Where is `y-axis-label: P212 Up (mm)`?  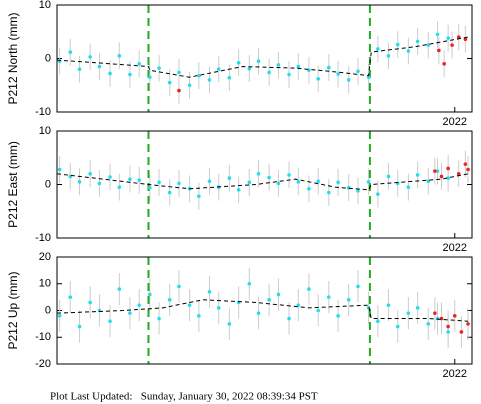 y-axis-label: P212 Up (mm) is located at coordinates (13, 310).